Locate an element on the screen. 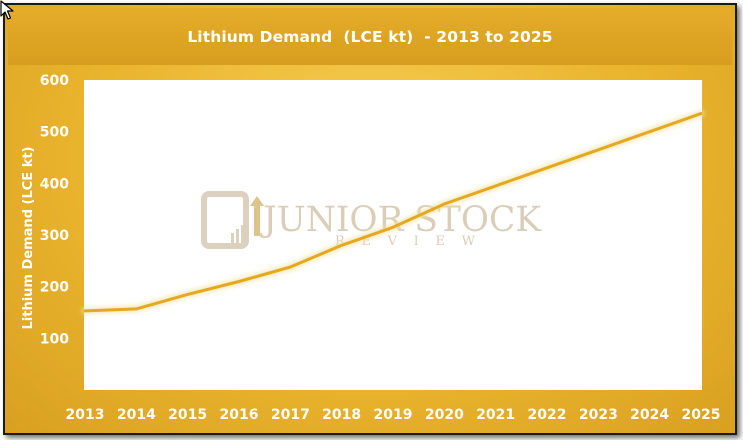 Image resolution: width=743 pixels, height=440 pixels. y-axis-label: Lithium Demand (LCE kt) is located at coordinates (28, 238).